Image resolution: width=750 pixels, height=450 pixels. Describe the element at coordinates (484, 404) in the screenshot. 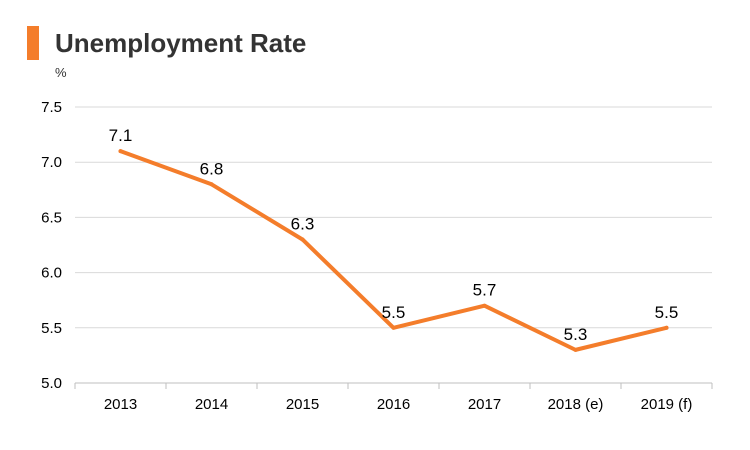

I see `x-tick-label: 2017` at that location.